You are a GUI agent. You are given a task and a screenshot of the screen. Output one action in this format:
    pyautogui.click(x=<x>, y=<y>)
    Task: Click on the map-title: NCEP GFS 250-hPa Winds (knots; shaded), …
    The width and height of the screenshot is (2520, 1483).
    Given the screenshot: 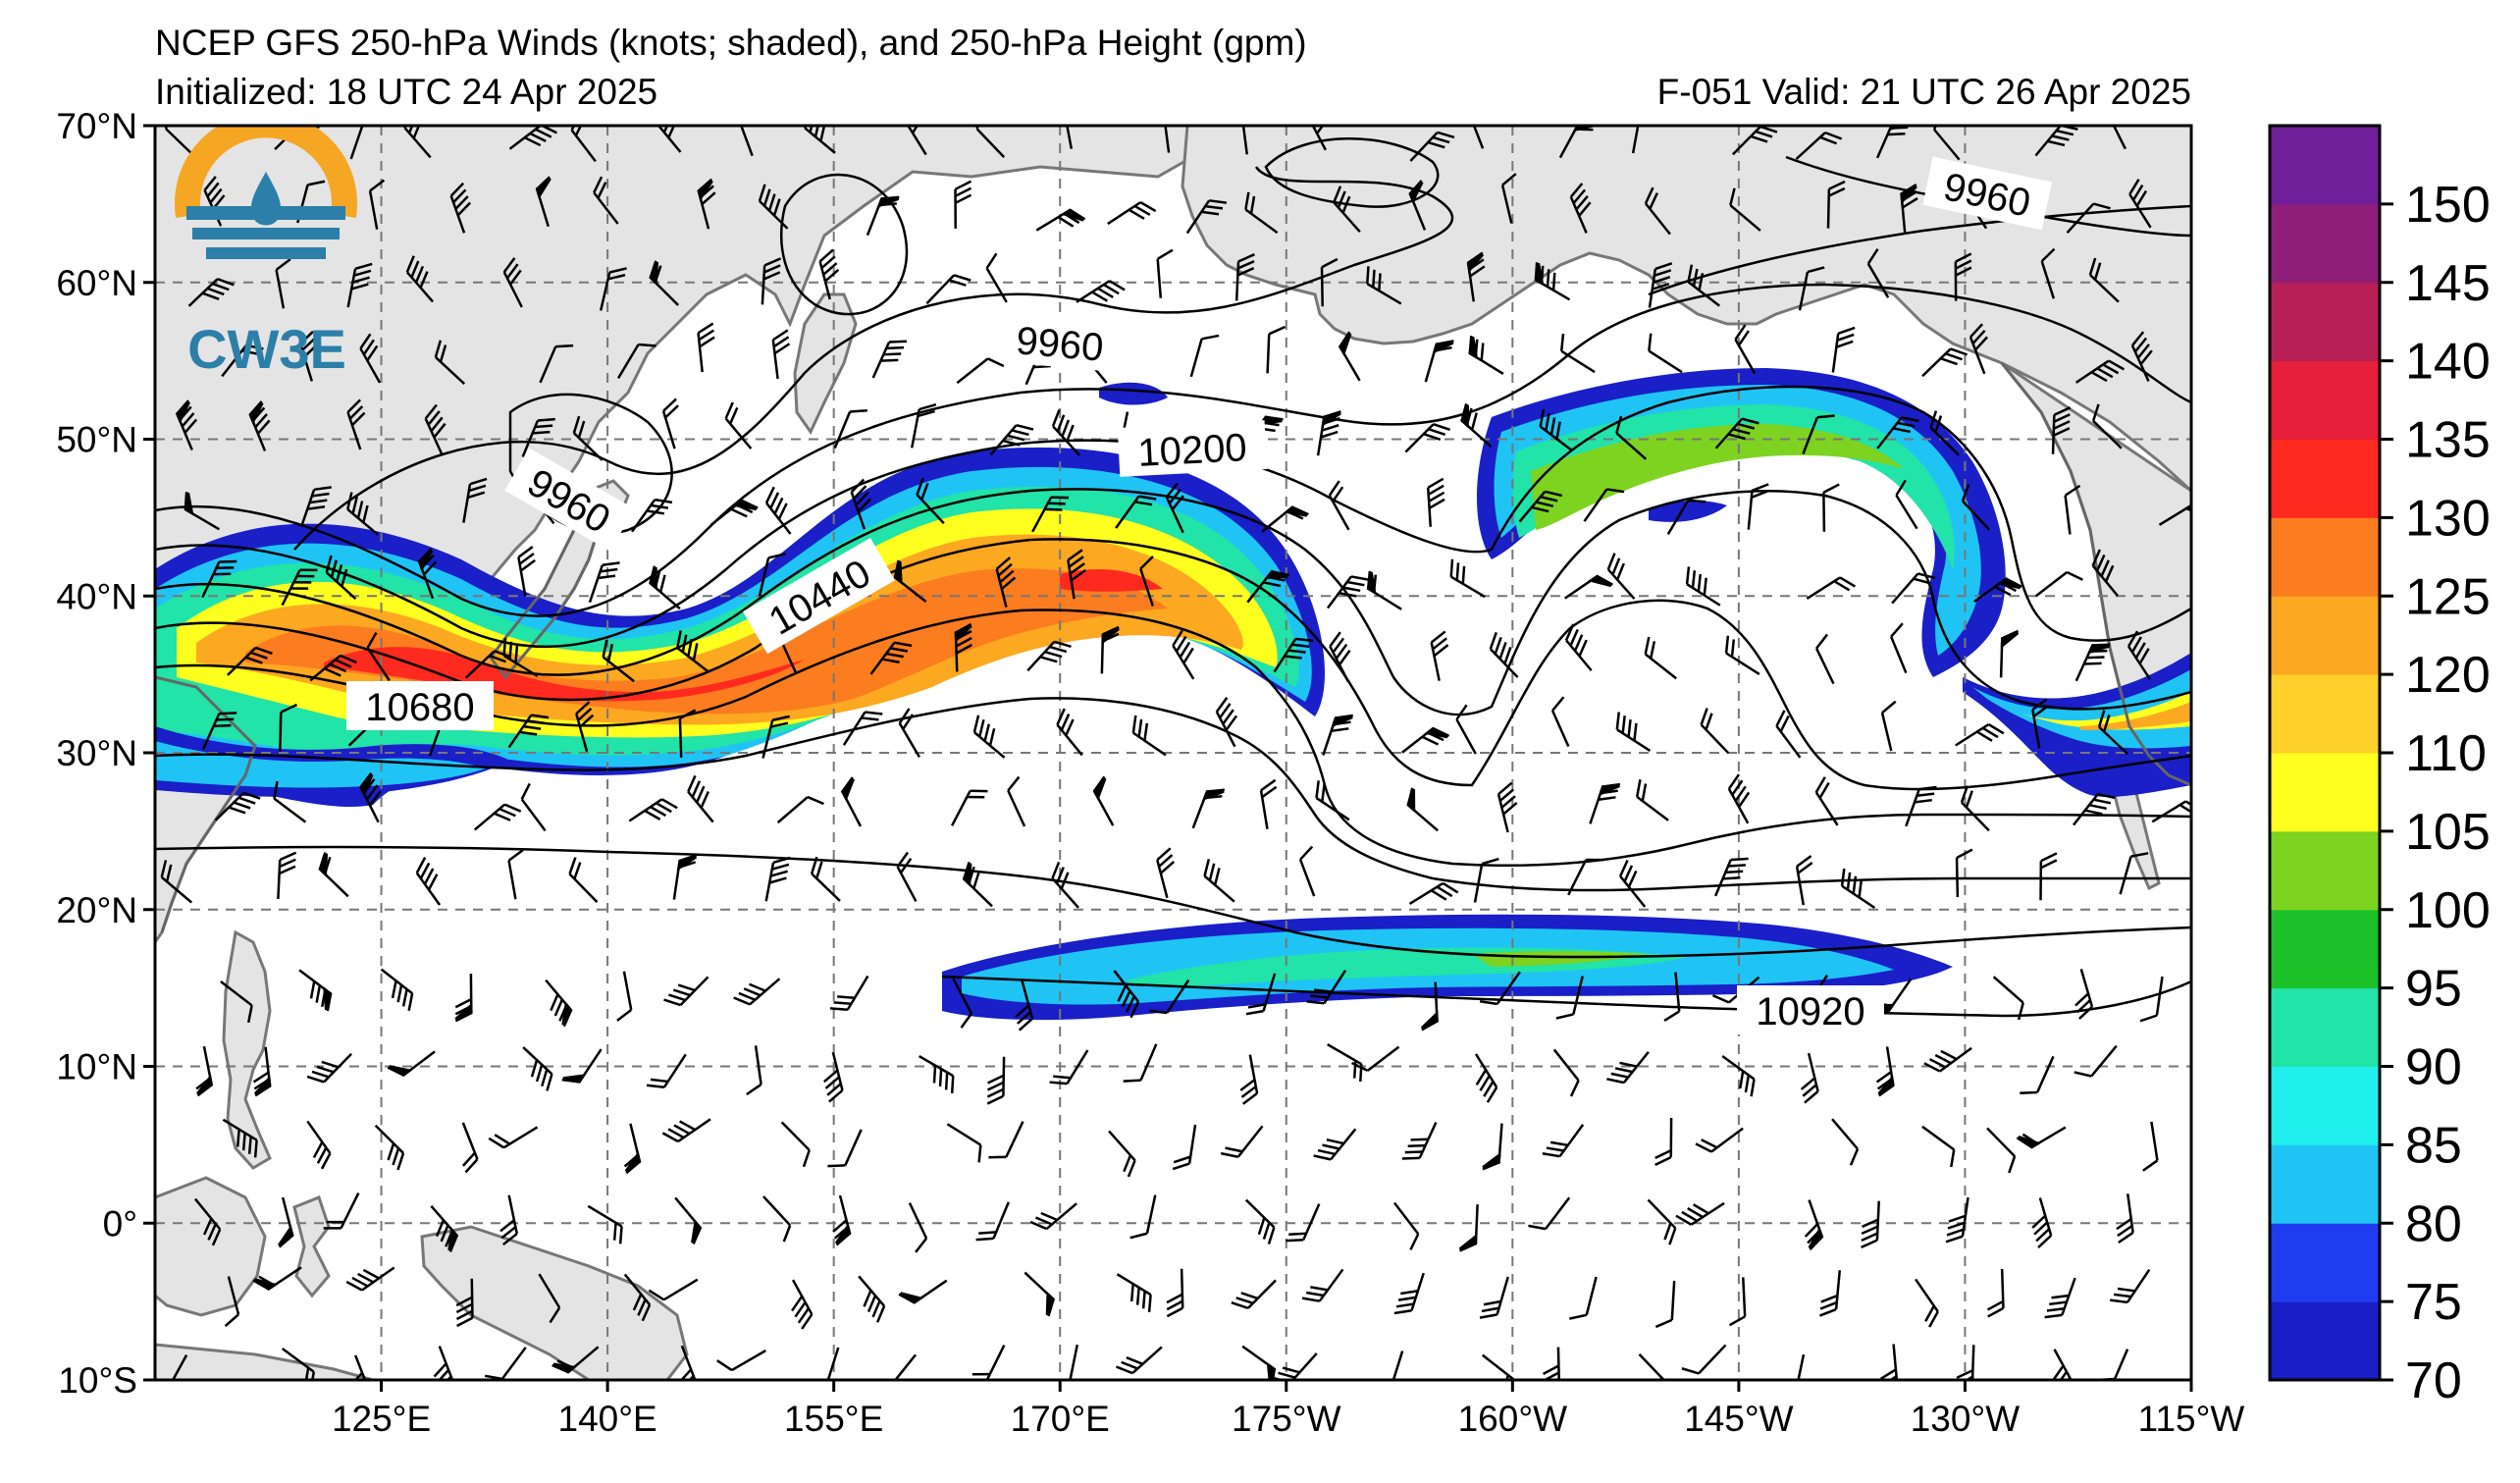 What is the action you would take?
    pyautogui.click(x=731, y=43)
    